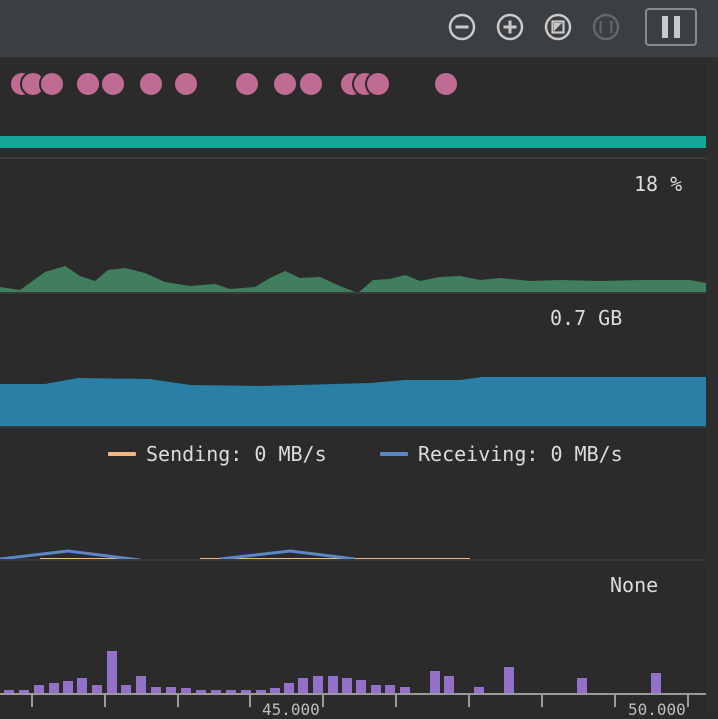  What do you see at coordinates (657, 709) in the screenshot?
I see `axis-tick-label: 50.000` at bounding box center [657, 709].